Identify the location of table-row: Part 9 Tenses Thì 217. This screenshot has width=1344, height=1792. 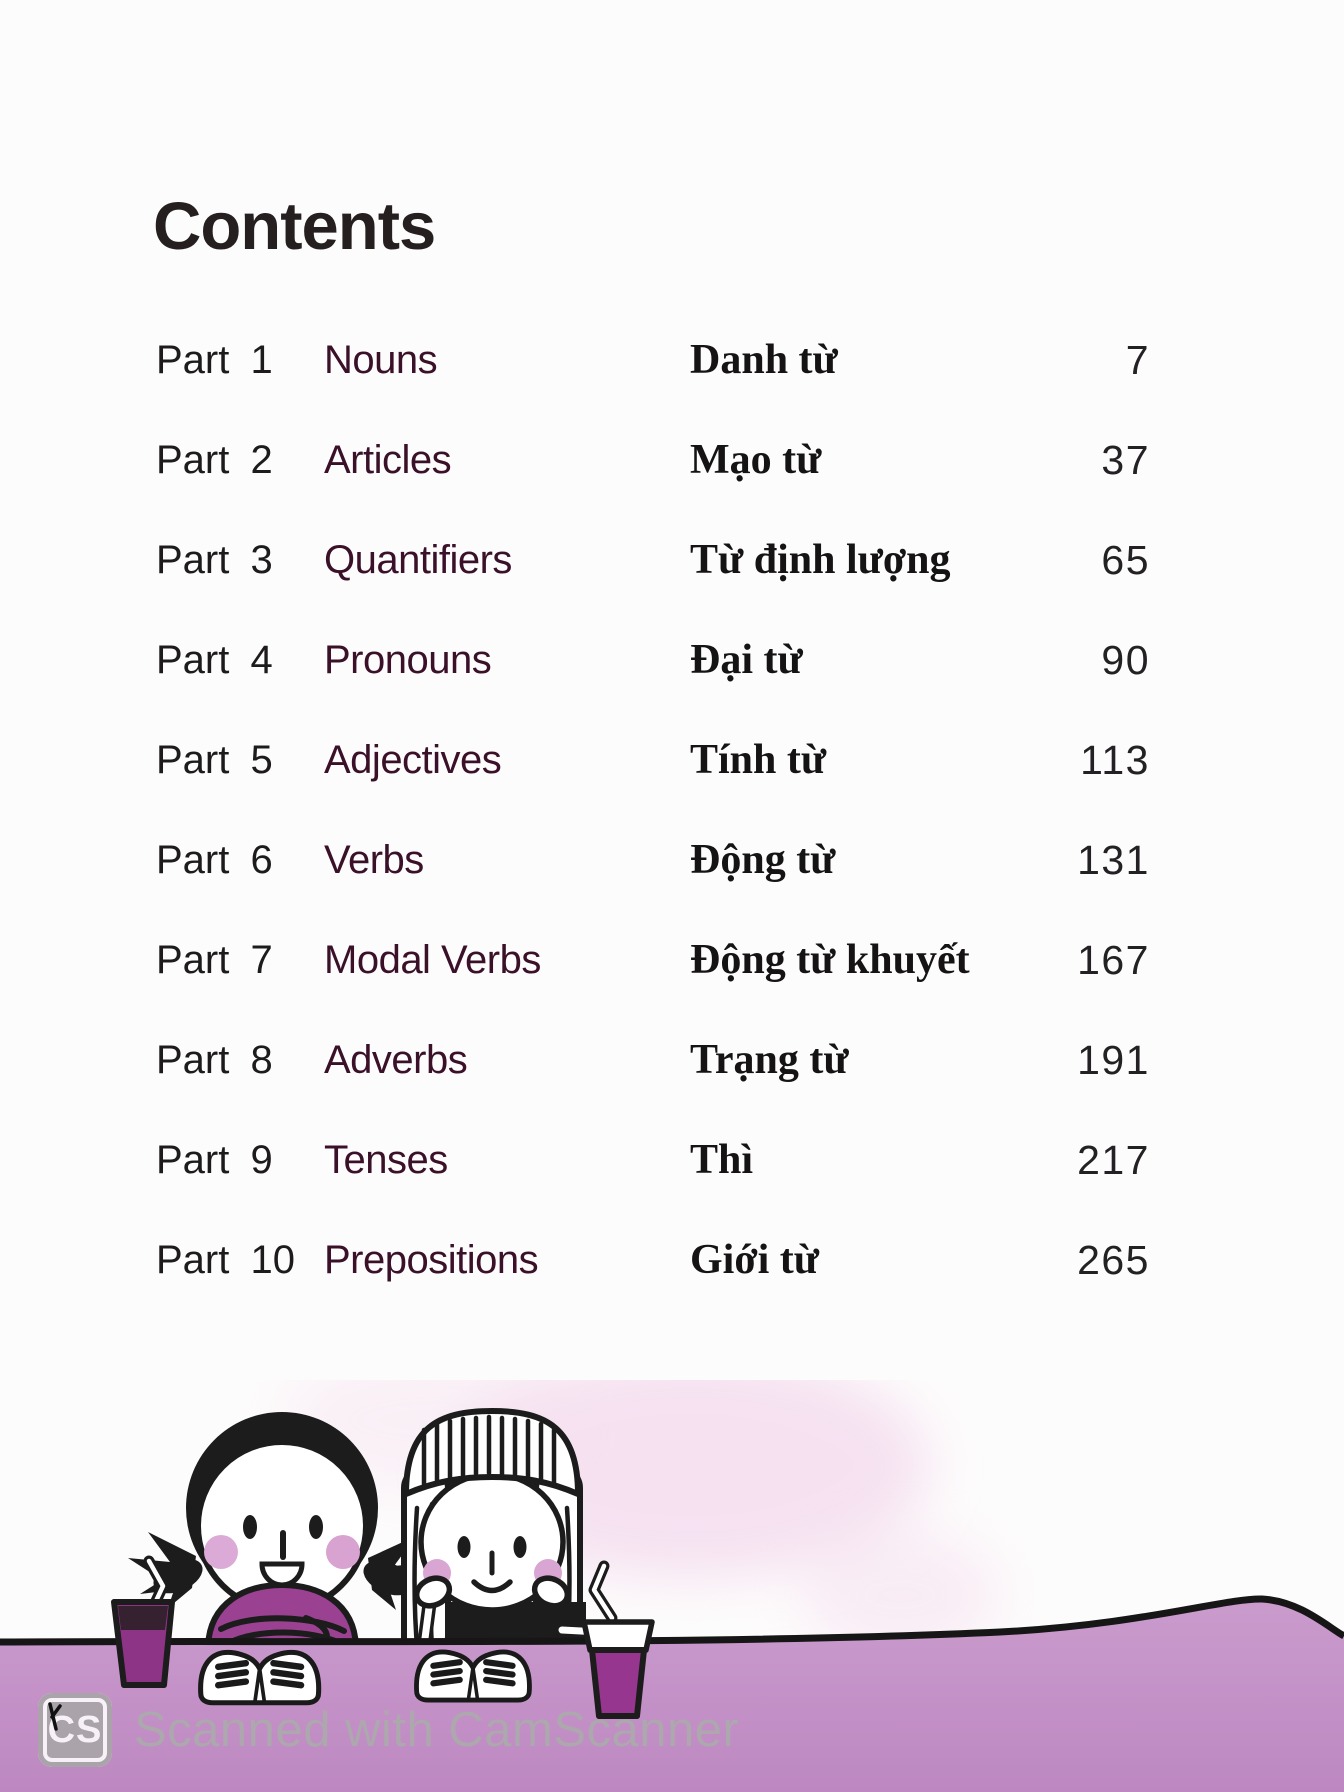
(575, 1160).